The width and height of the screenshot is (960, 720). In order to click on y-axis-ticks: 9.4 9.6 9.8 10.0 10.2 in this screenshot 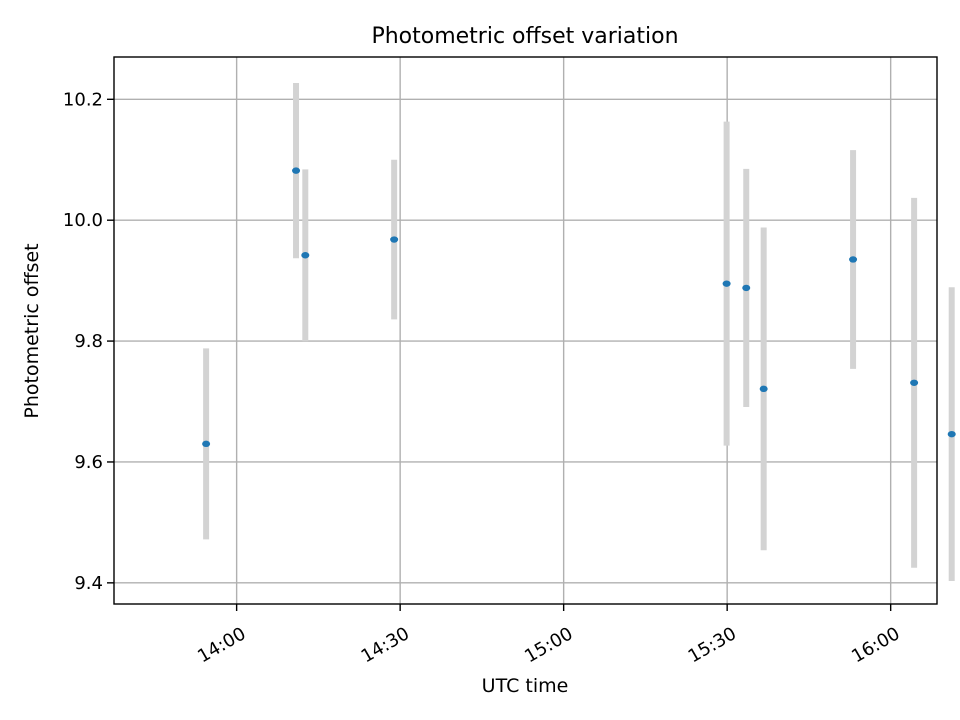, I will do `click(88, 341)`.